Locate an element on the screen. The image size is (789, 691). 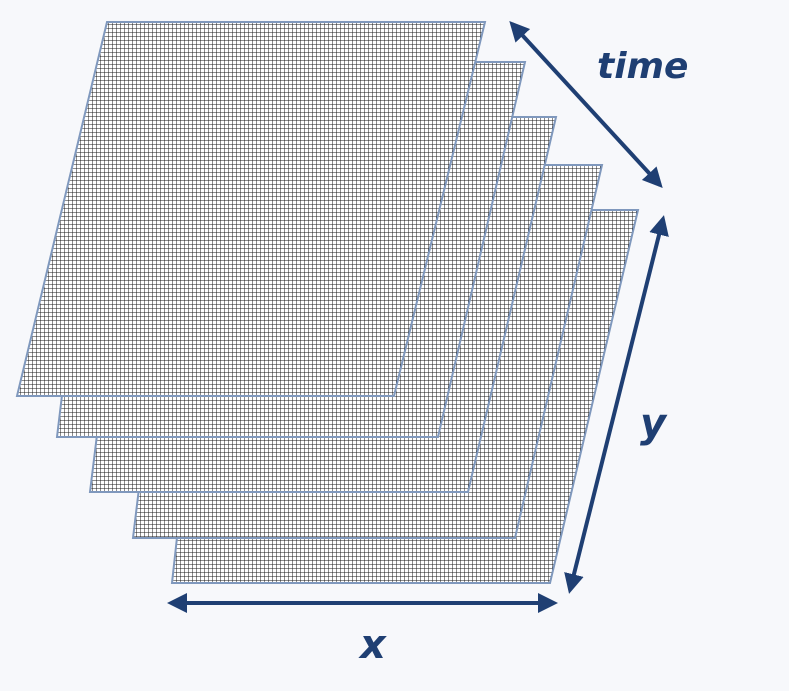
time-label: time is located at coordinates (642, 66).